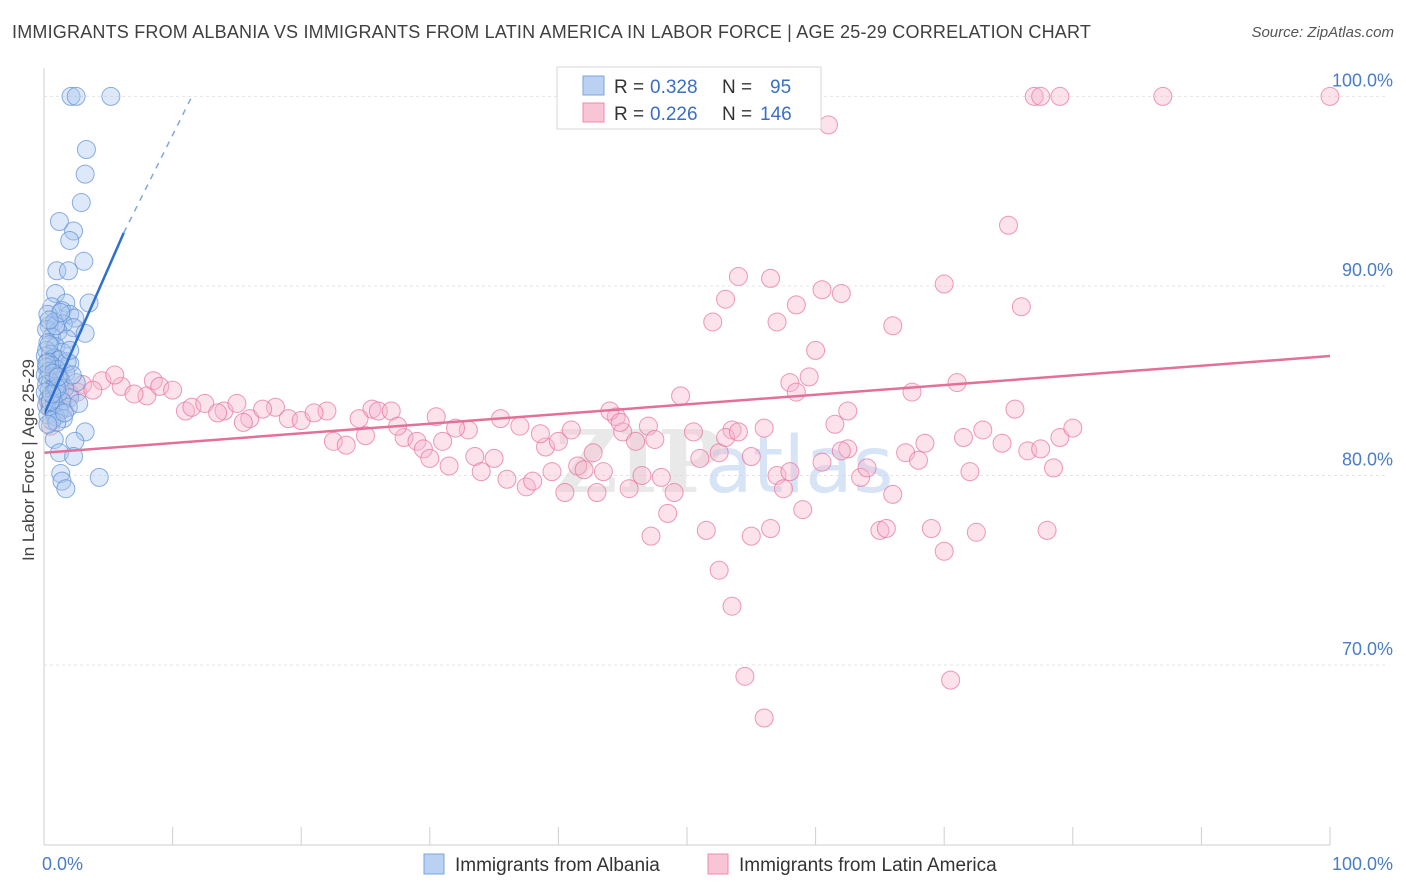  Describe the element at coordinates (83, 324) in the screenshot. I see `albania-trend-line` at that location.